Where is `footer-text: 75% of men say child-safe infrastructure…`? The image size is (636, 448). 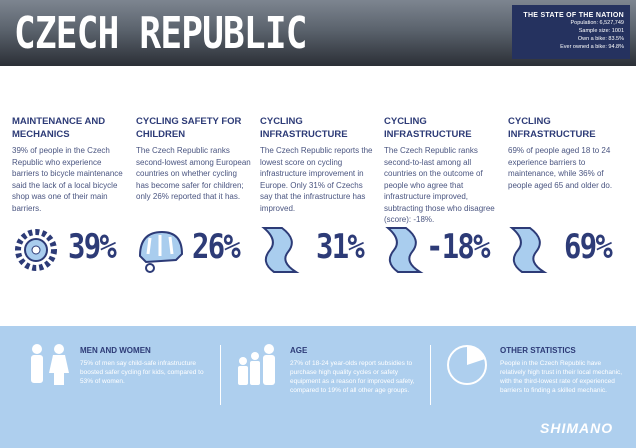
footer-text: 75% of men say child-safe infrastructure… is located at coordinates (142, 372).